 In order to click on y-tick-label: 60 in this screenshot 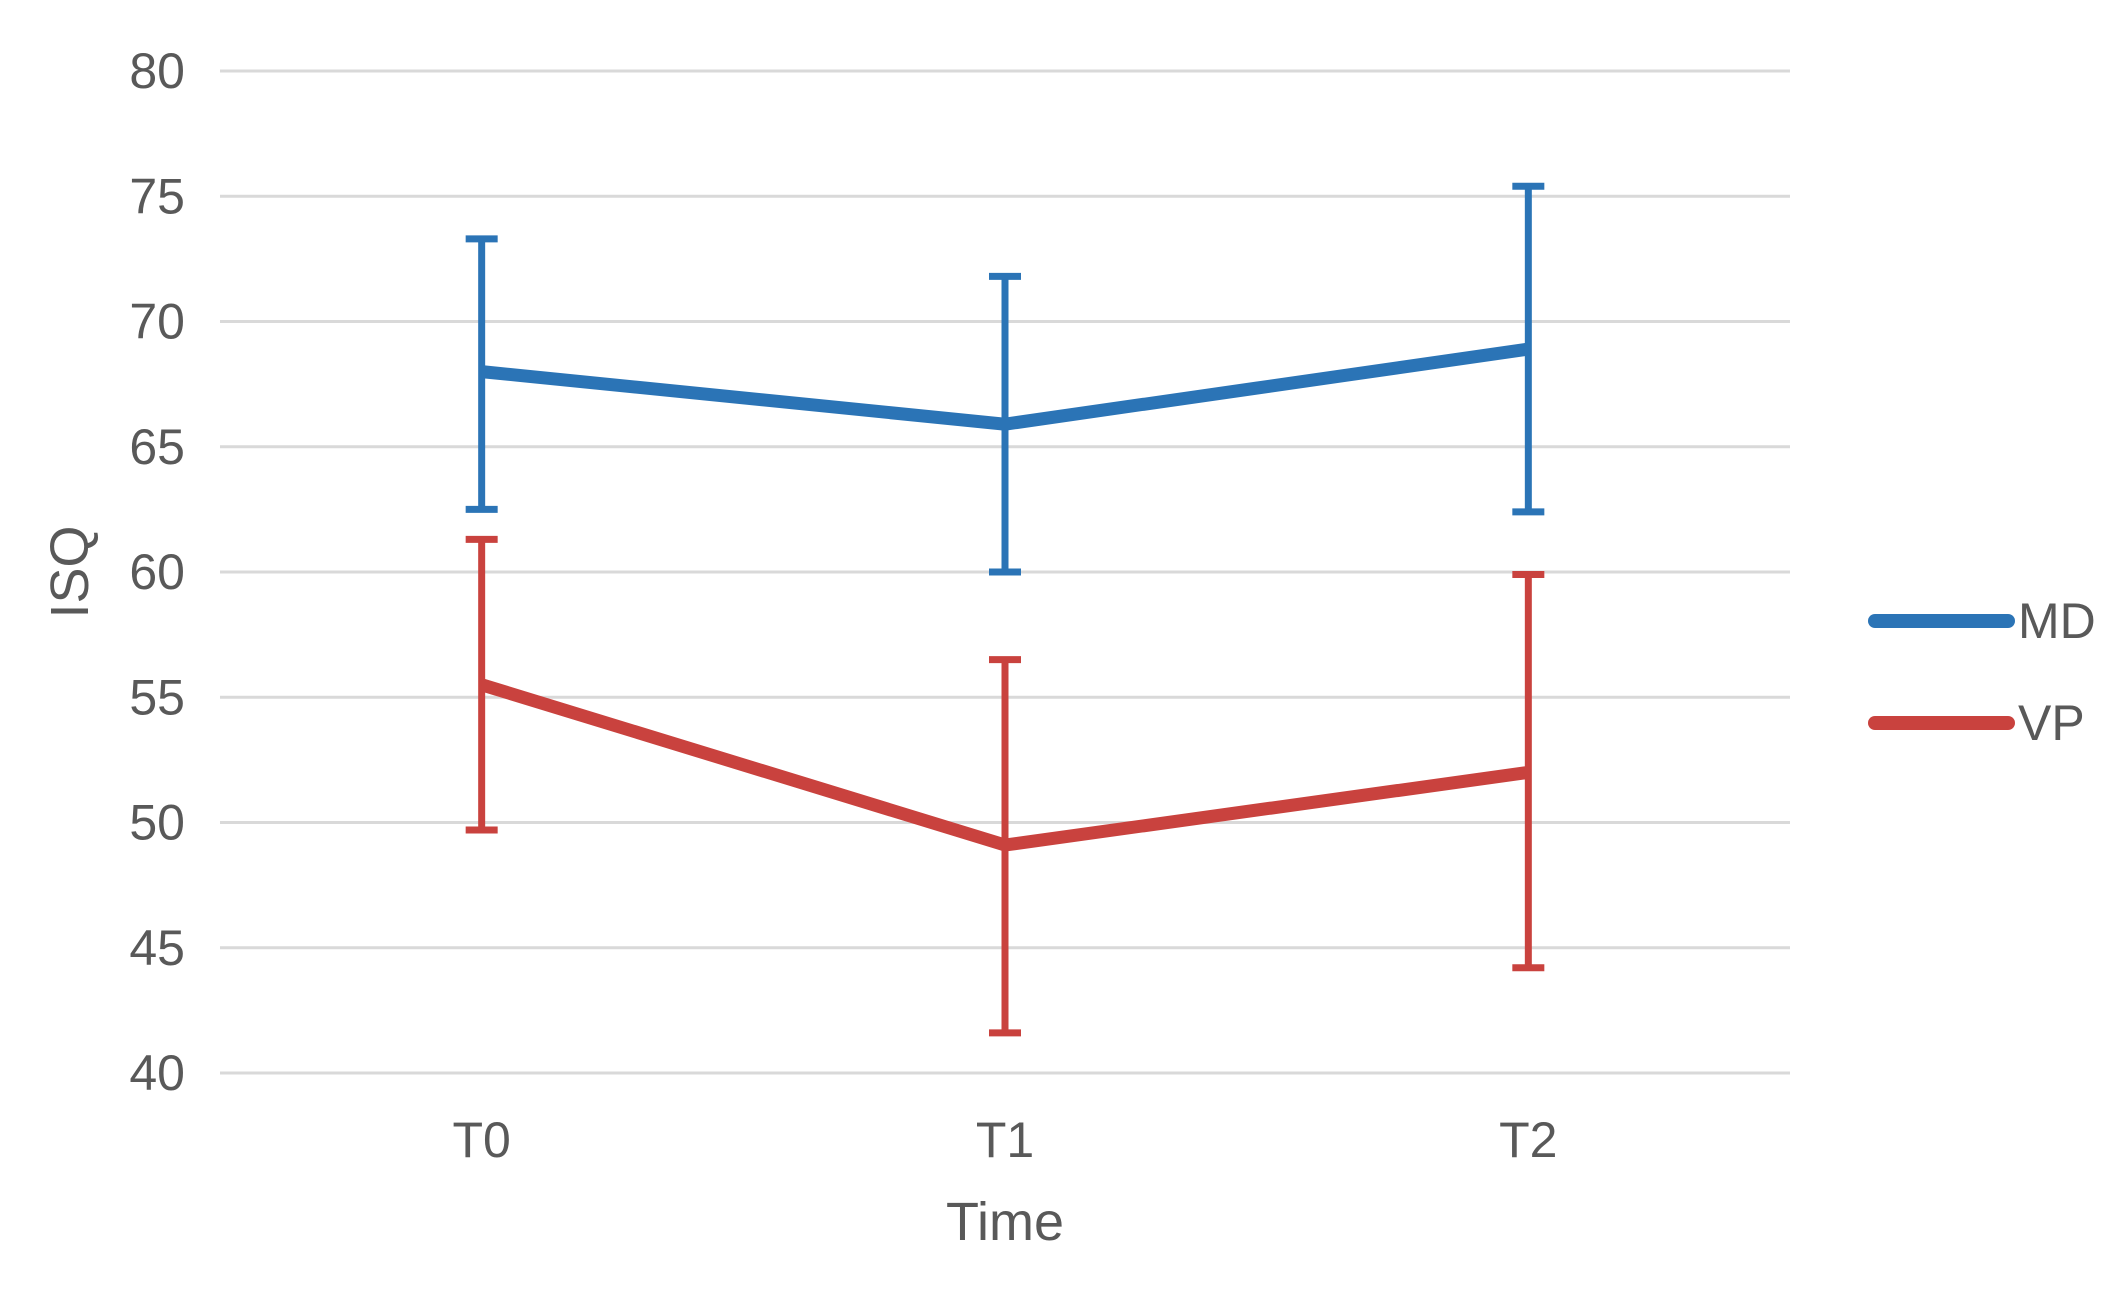, I will do `click(157, 572)`.